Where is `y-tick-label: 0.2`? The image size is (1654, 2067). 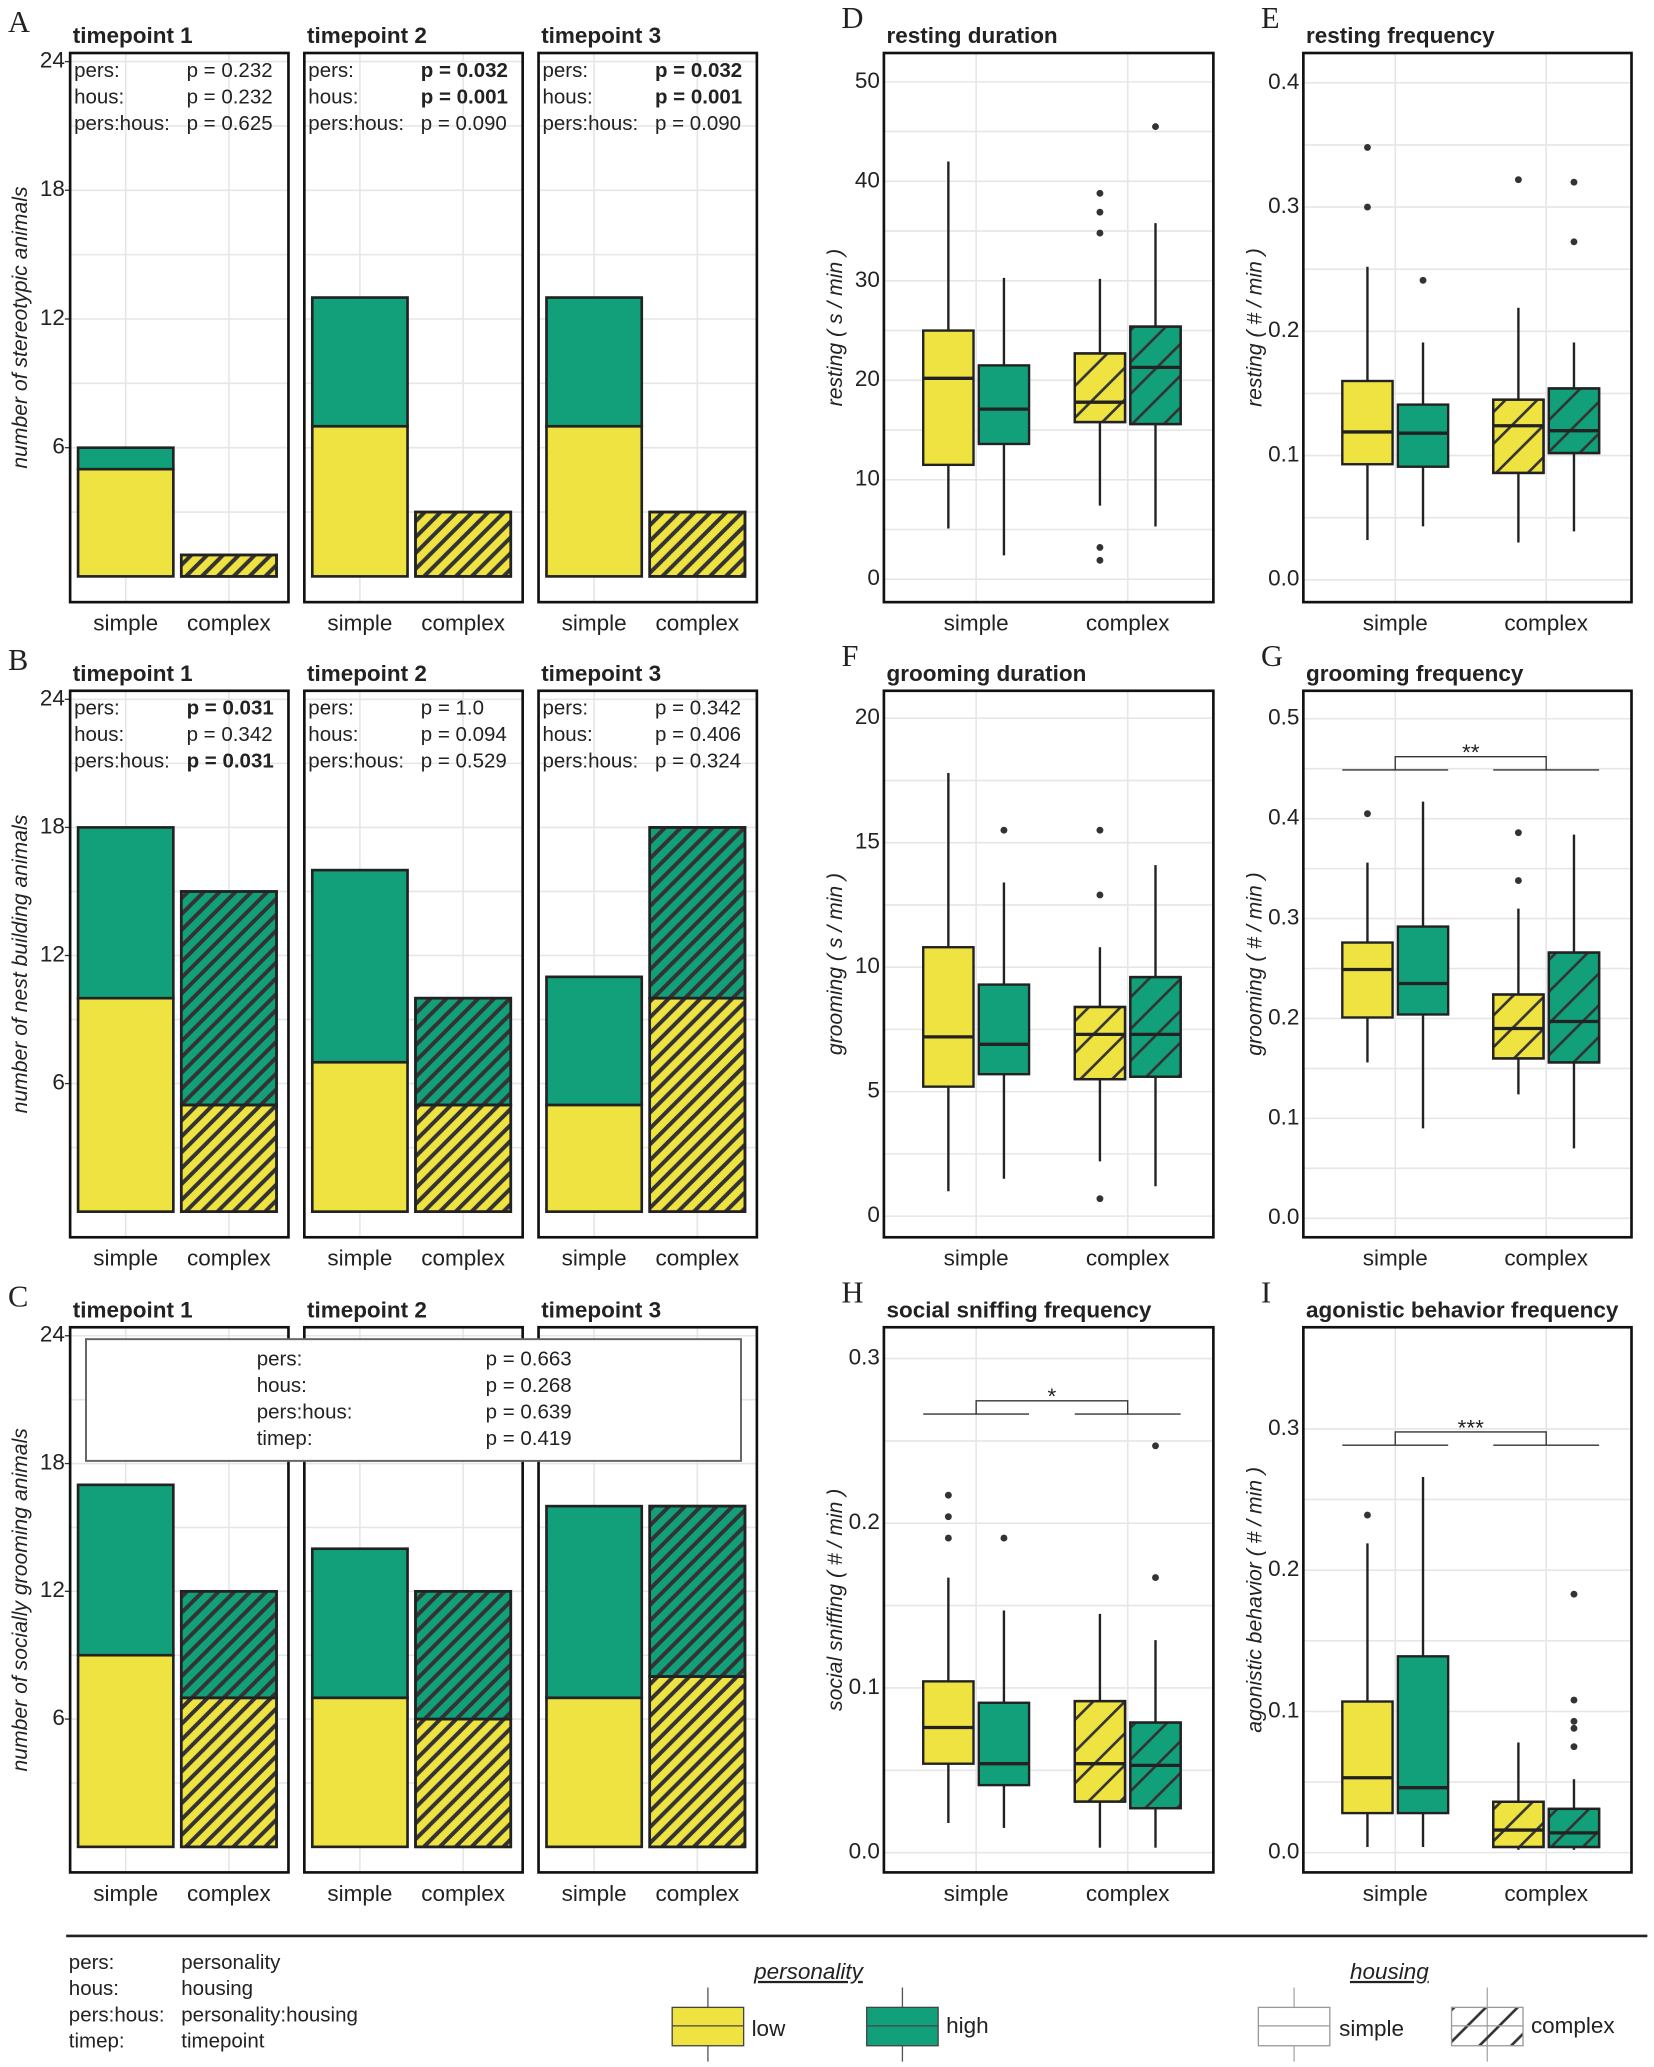
y-tick-label: 0.2 is located at coordinates (1283, 329).